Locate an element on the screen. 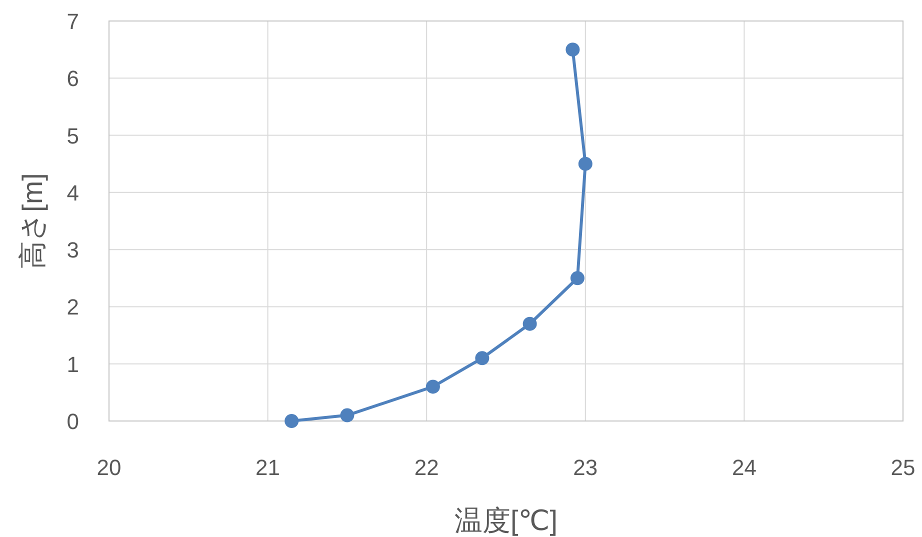 This screenshot has width=922, height=537. x-tick-label: 21 is located at coordinates (268, 467).